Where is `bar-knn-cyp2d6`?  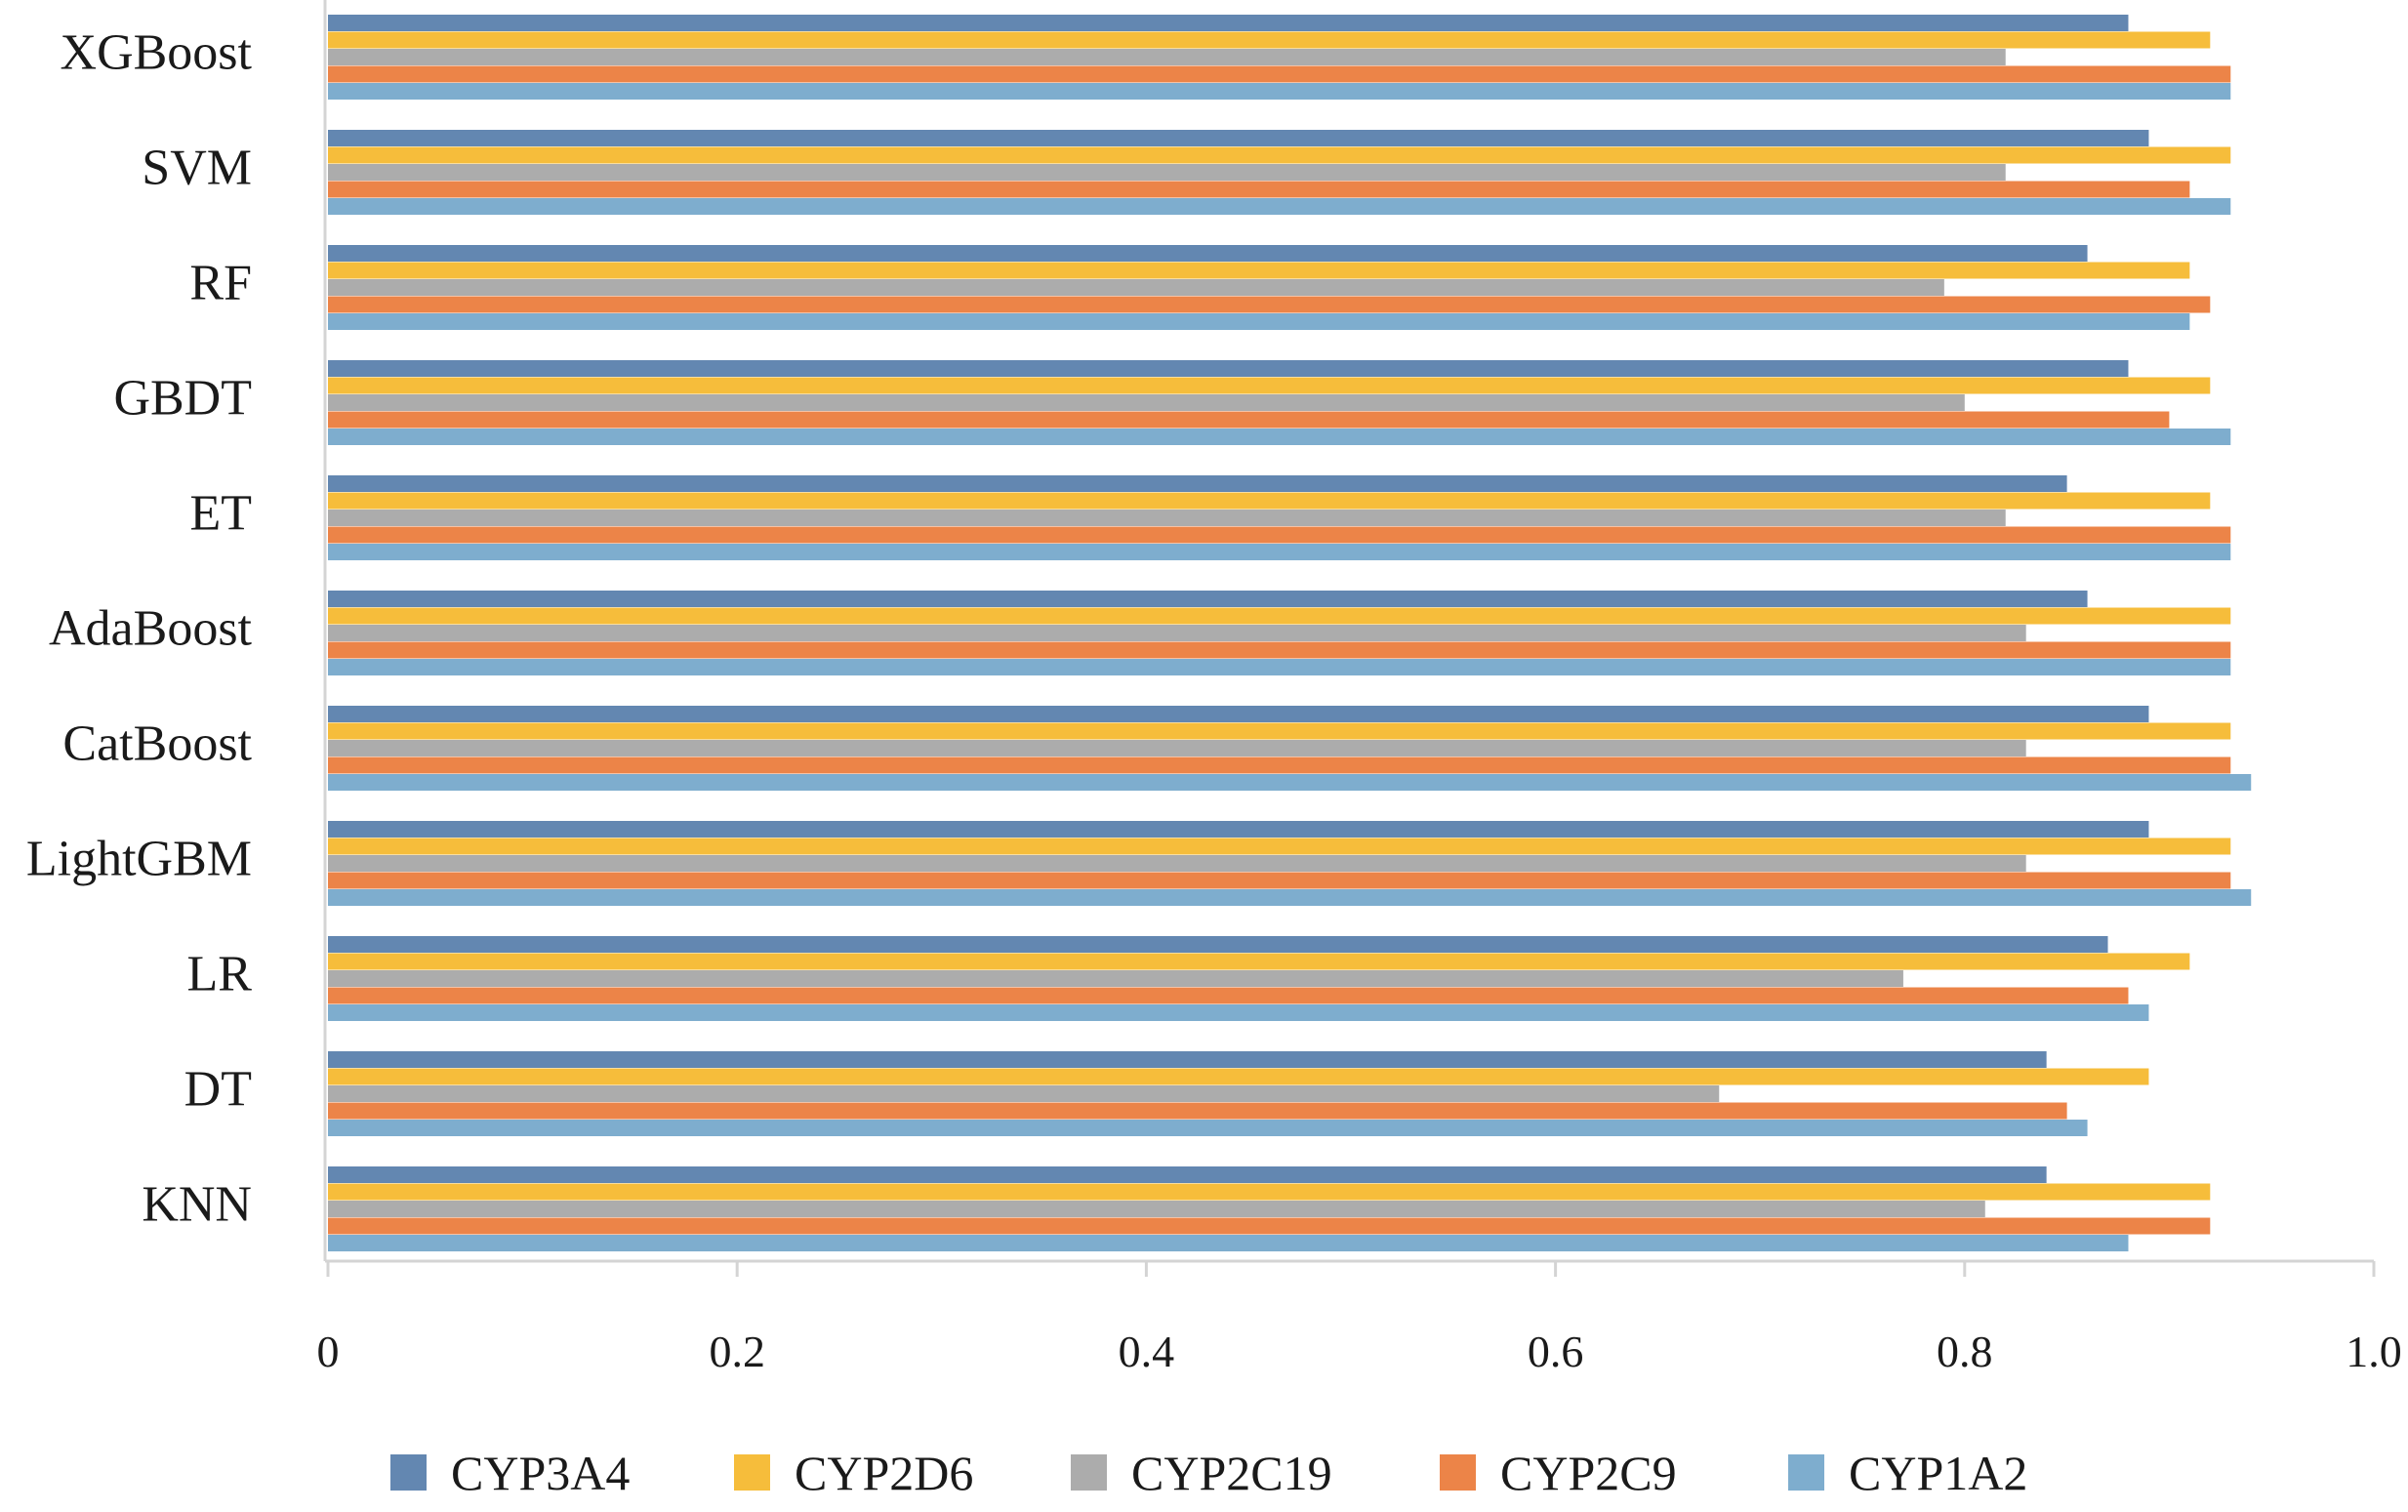
bar-knn-cyp2d6 is located at coordinates (1269, 1192).